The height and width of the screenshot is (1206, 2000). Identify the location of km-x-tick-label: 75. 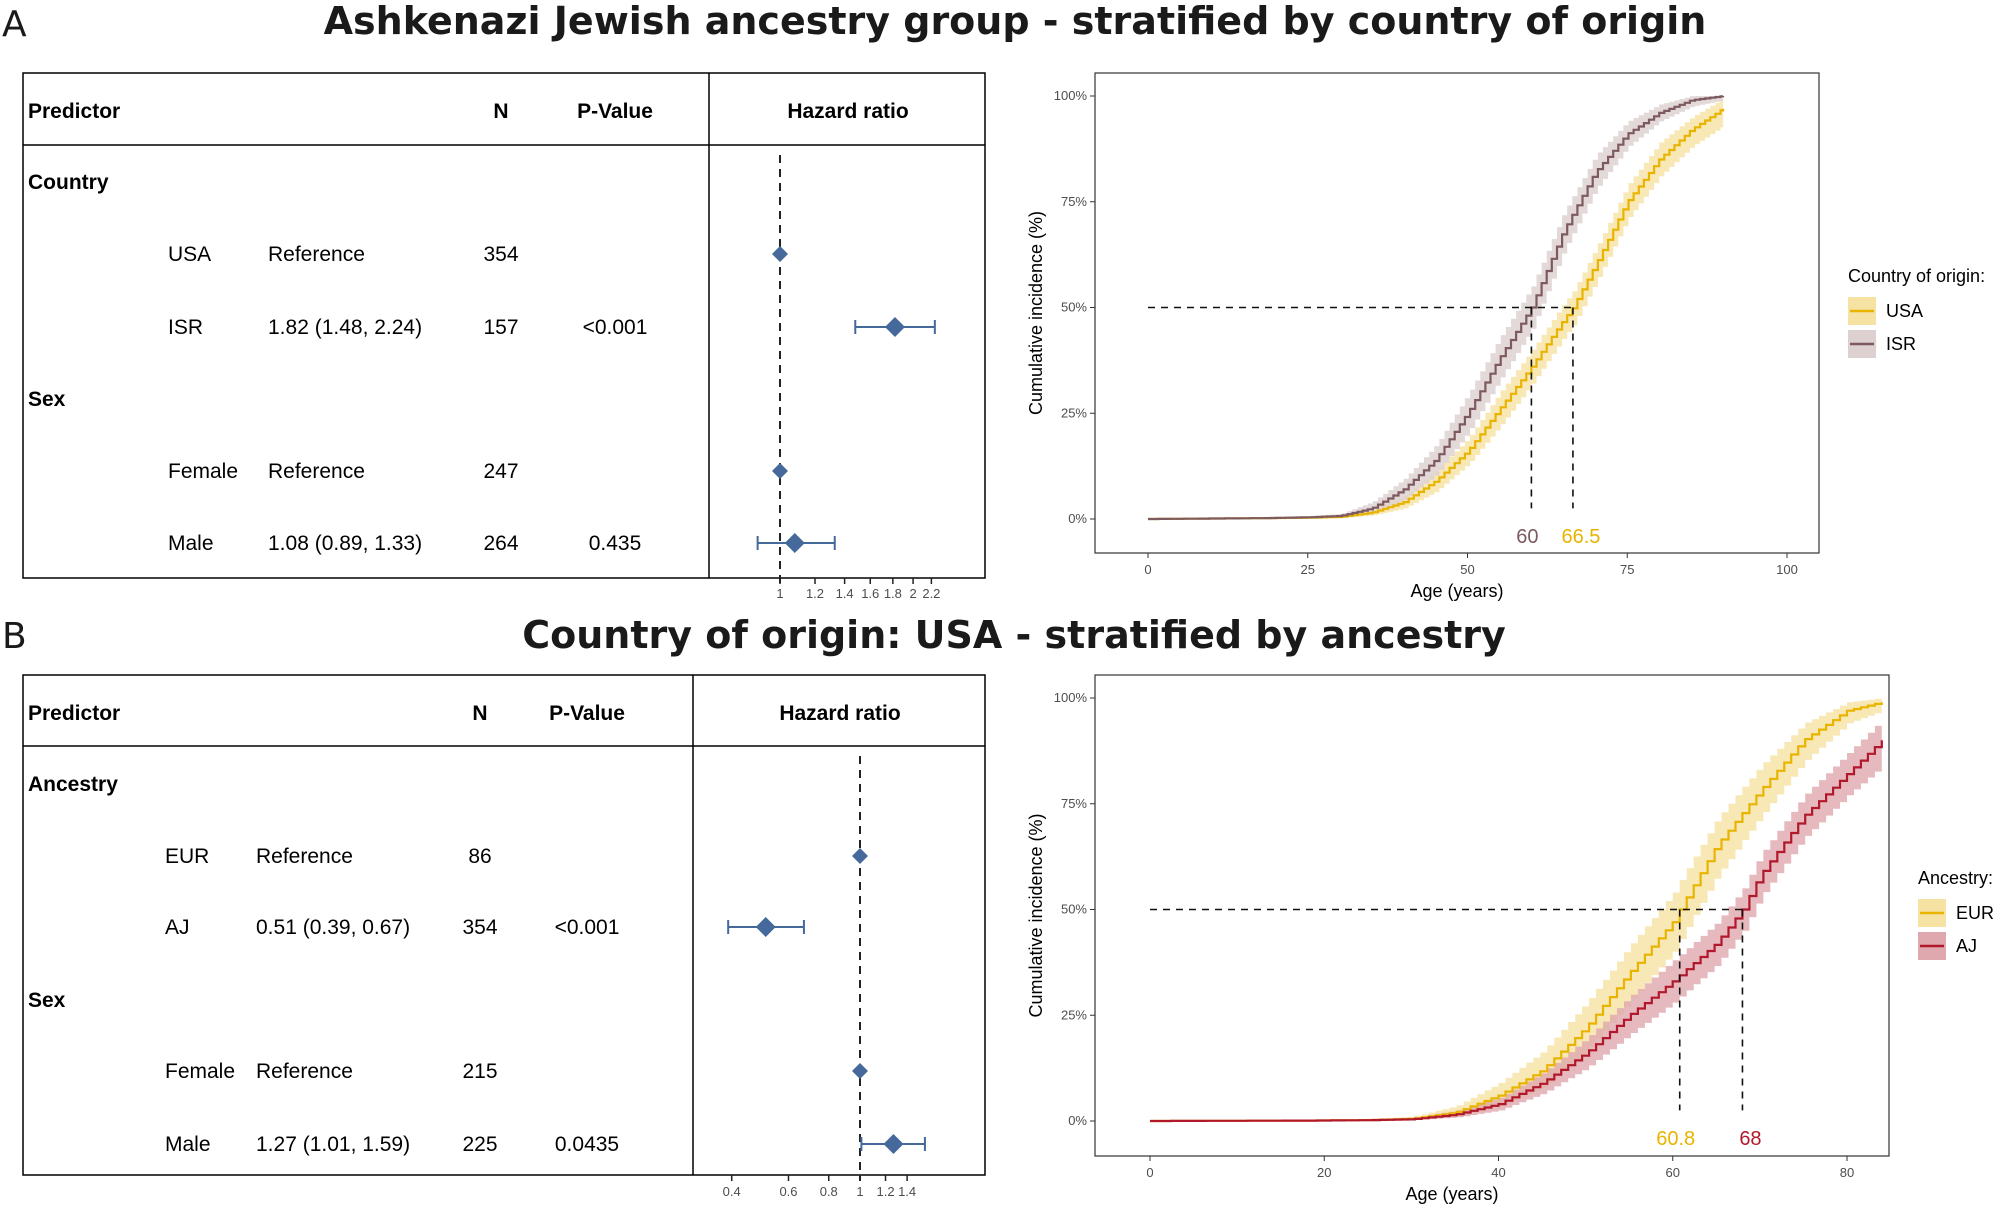
(1627, 569).